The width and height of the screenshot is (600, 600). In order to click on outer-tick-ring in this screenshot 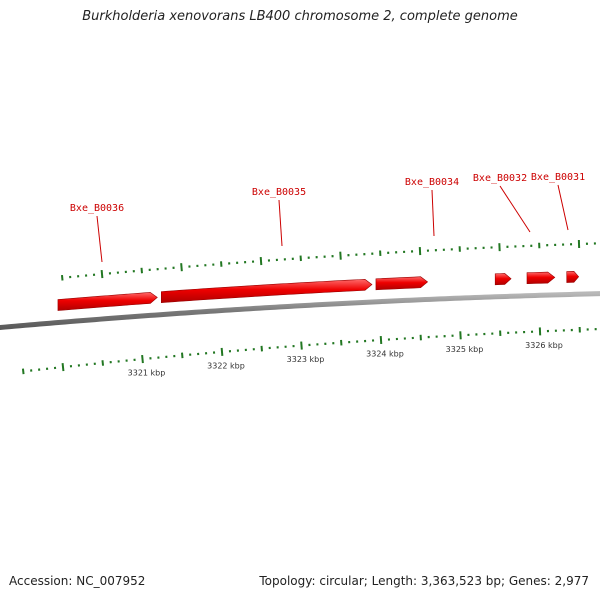, I will do `click(328, 260)`.